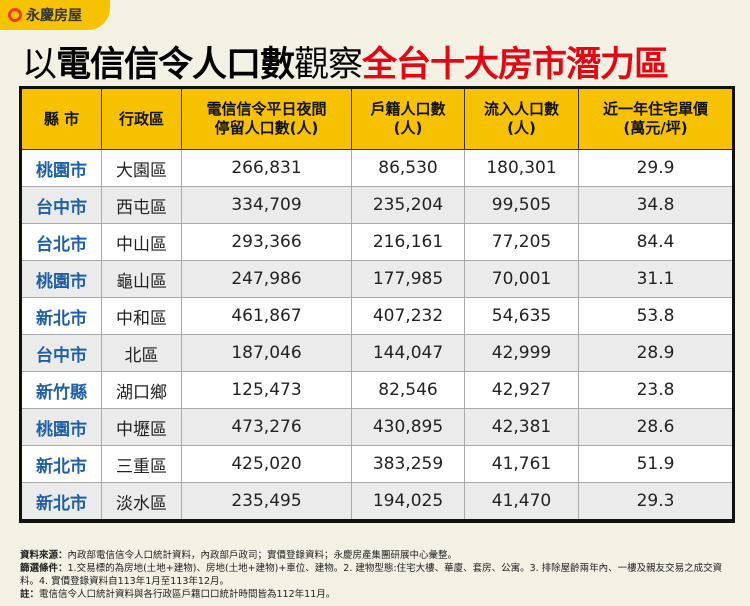 This screenshot has height=606, width=750. What do you see at coordinates (266, 128) in the screenshot?
I see `header-line: 停留人口數(人)` at bounding box center [266, 128].